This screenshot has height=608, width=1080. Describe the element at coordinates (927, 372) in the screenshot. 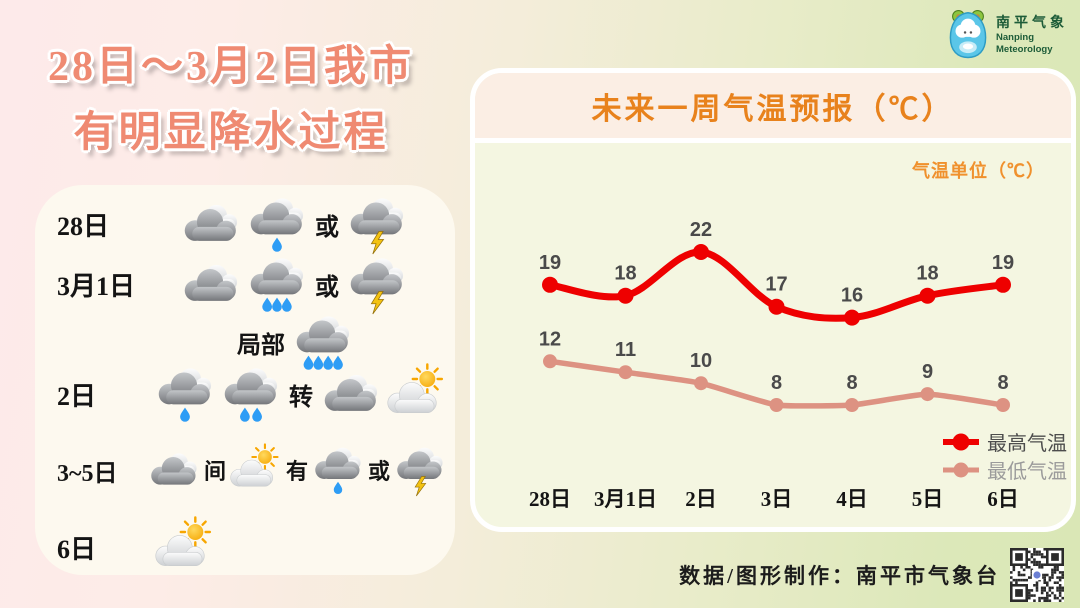

I see `value-label: 9` at that location.